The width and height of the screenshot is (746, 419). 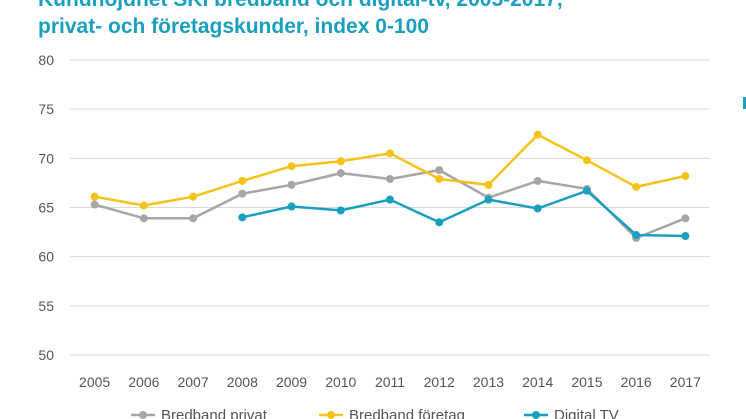 I want to click on data-point-digital-tv-2015, so click(x=586, y=190).